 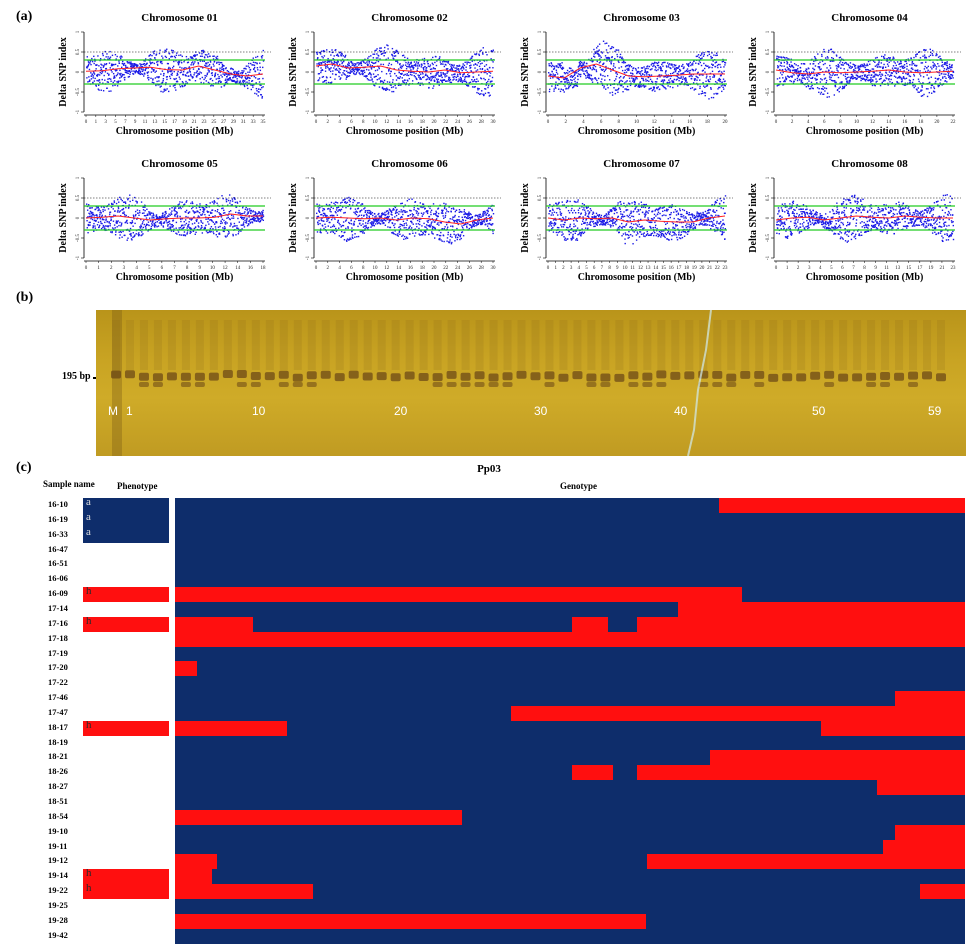 I want to click on x-tick-label: 12, so click(x=873, y=122).